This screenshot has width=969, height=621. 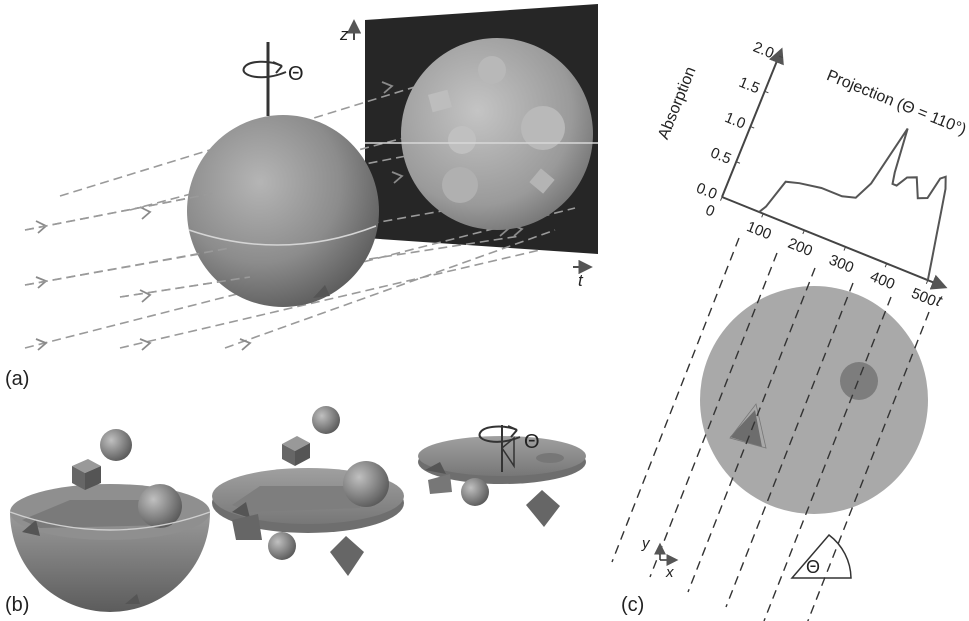 I want to click on y-tick-label: 0.5, so click(x=721, y=156).